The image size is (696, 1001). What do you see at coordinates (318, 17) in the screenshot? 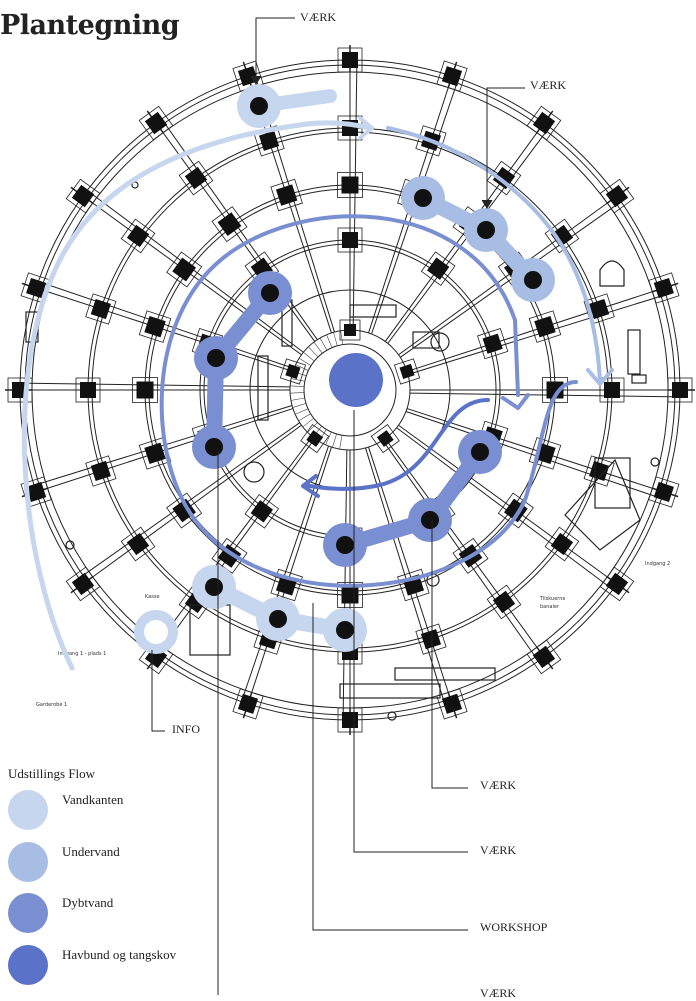
I see `callout-vaerk-top: VÆRK` at bounding box center [318, 17].